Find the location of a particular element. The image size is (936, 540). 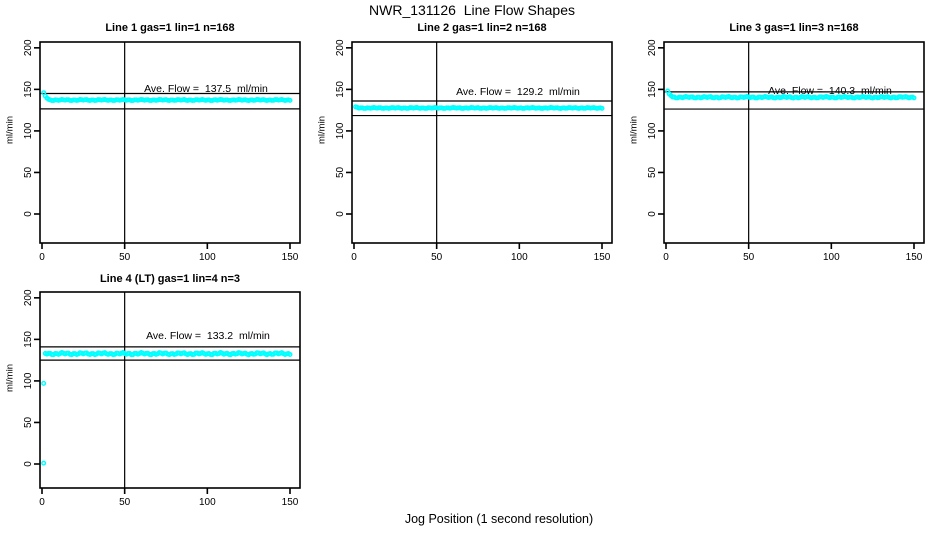

panel-1-y-axis-label: ml/min is located at coordinates (10, 130).